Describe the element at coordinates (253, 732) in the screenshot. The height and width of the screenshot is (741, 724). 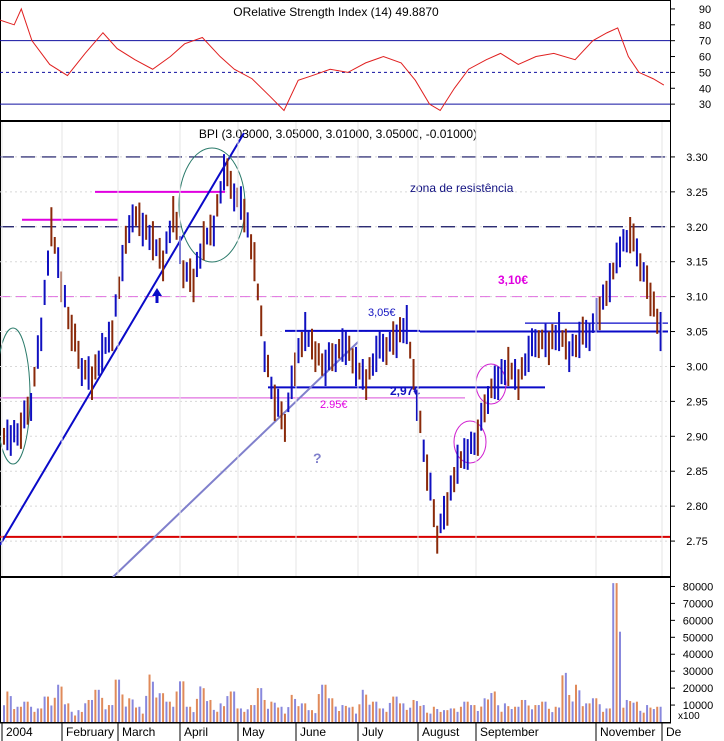
I see `x-tick-label: May` at that location.